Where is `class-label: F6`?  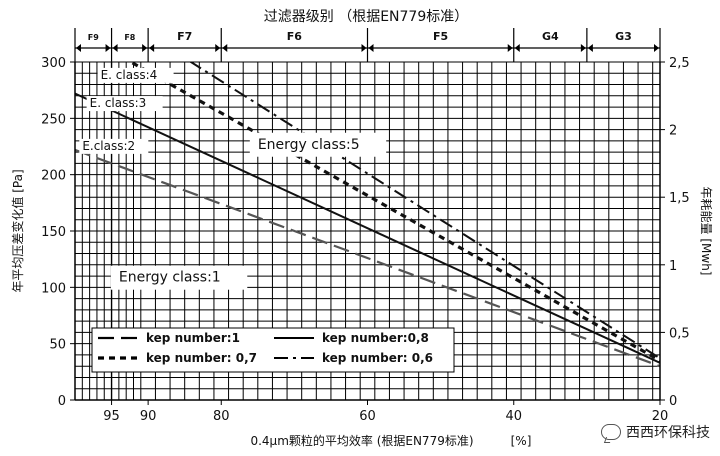
class-label: F6 is located at coordinates (295, 36).